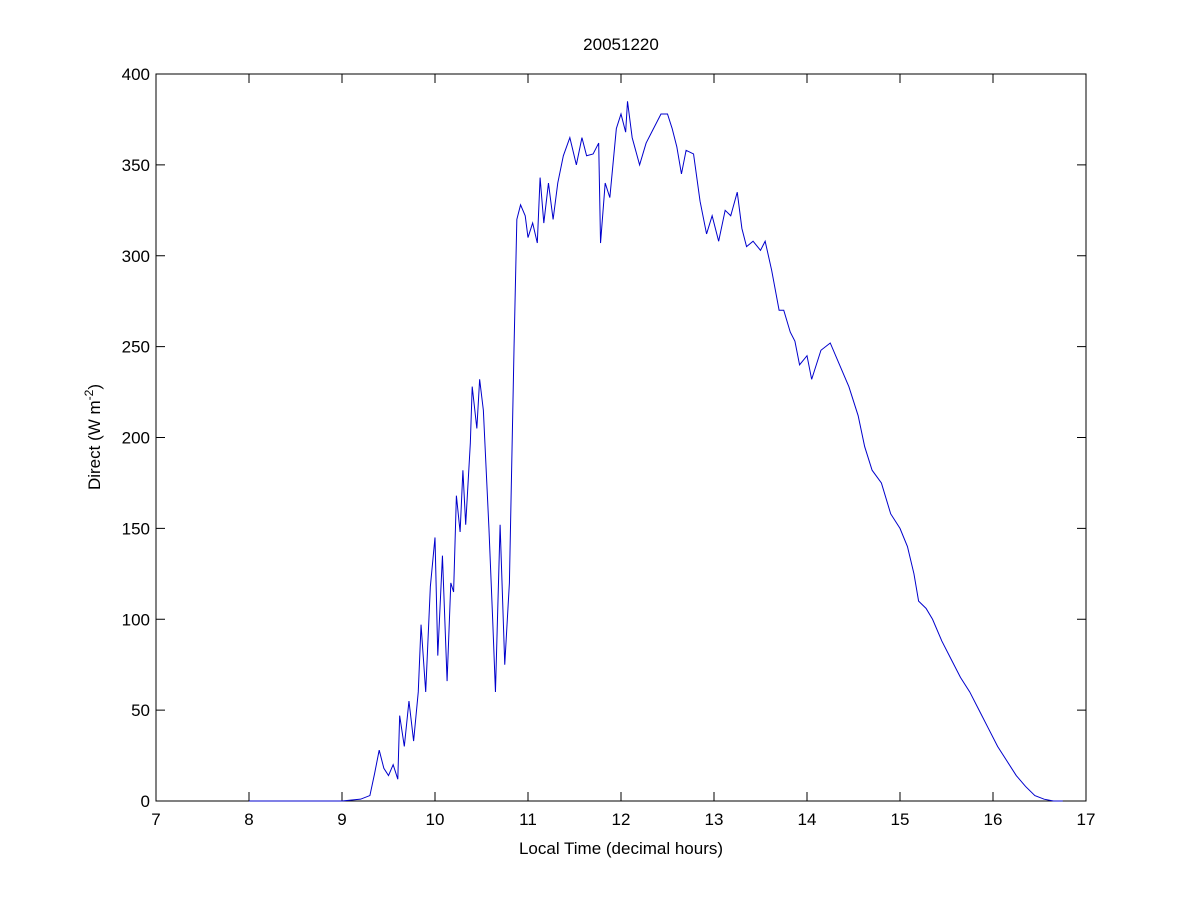 The width and height of the screenshot is (1200, 905). Describe the element at coordinates (621, 44) in the screenshot. I see `chart-title: 20051220` at that location.